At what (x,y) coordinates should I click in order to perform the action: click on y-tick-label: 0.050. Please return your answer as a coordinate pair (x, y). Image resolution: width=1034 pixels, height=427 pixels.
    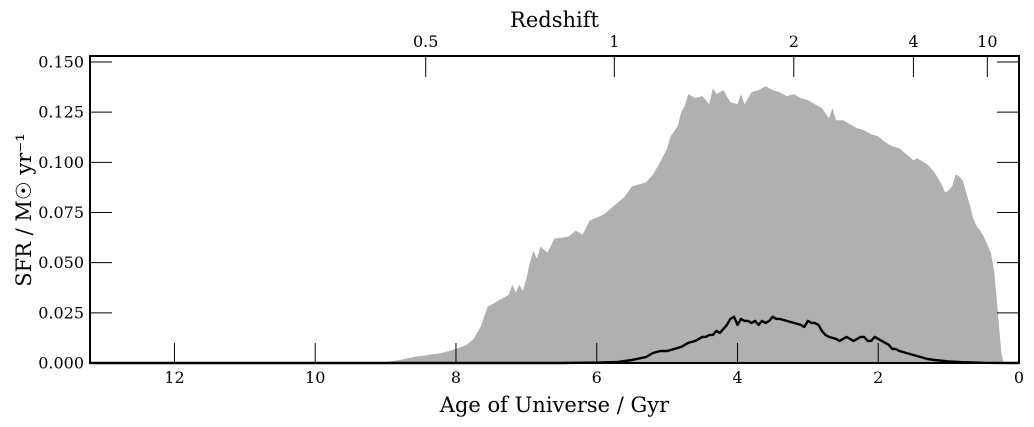
    Looking at the image, I should click on (61, 262).